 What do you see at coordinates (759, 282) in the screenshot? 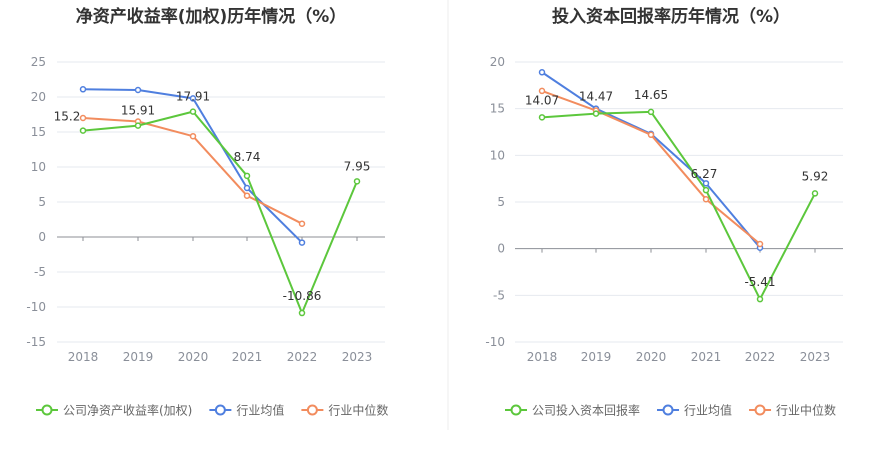
I see `data-label: -5.41` at bounding box center [759, 282].